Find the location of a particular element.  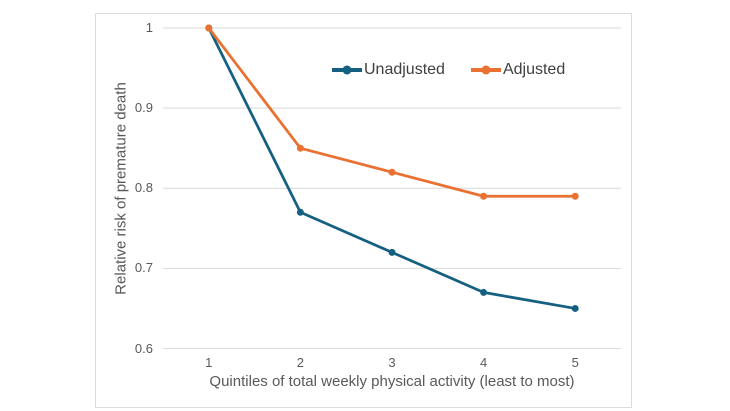

x-tick-label: 5 is located at coordinates (575, 362).